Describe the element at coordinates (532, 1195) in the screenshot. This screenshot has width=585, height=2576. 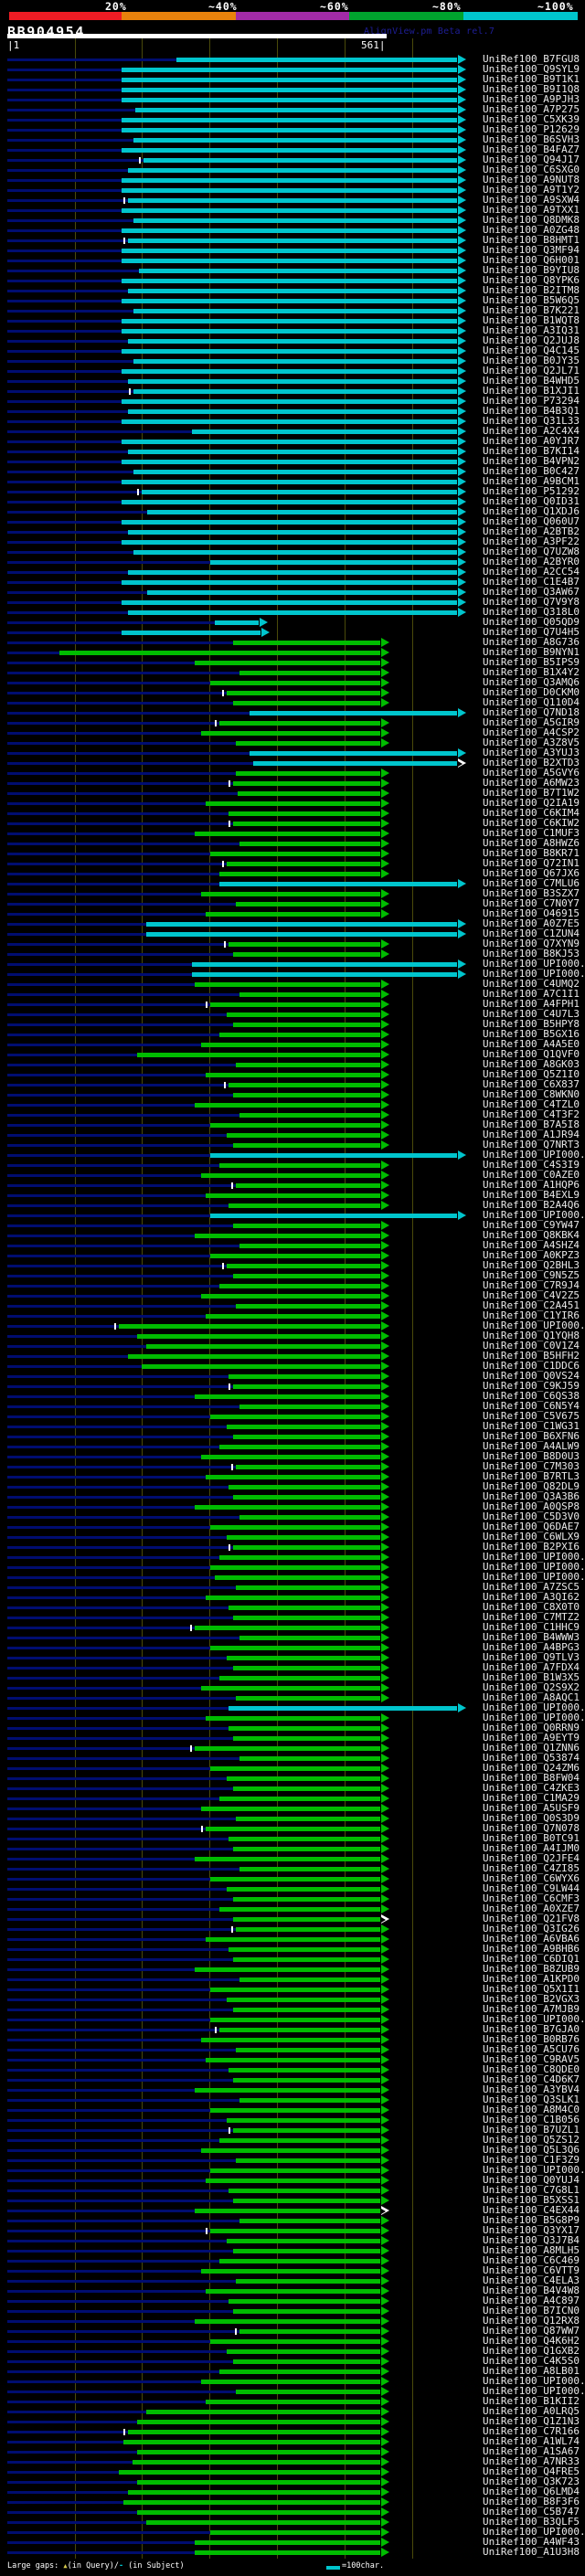
I see `subject-label: UniRef100_B4EXL9` at that location.